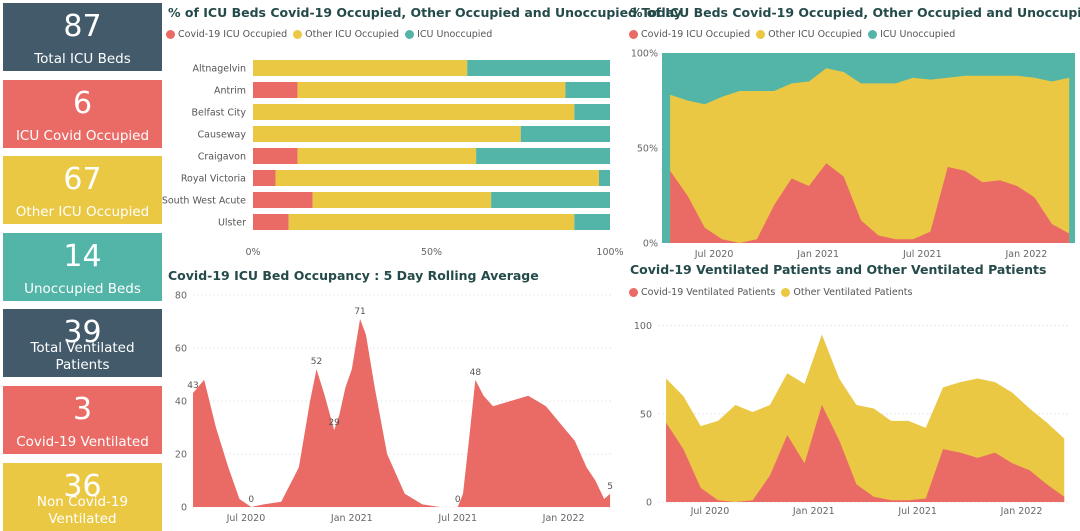  Describe the element at coordinates (82, 212) in the screenshot. I see `kpi-label: Other ICU Occupied` at that location.